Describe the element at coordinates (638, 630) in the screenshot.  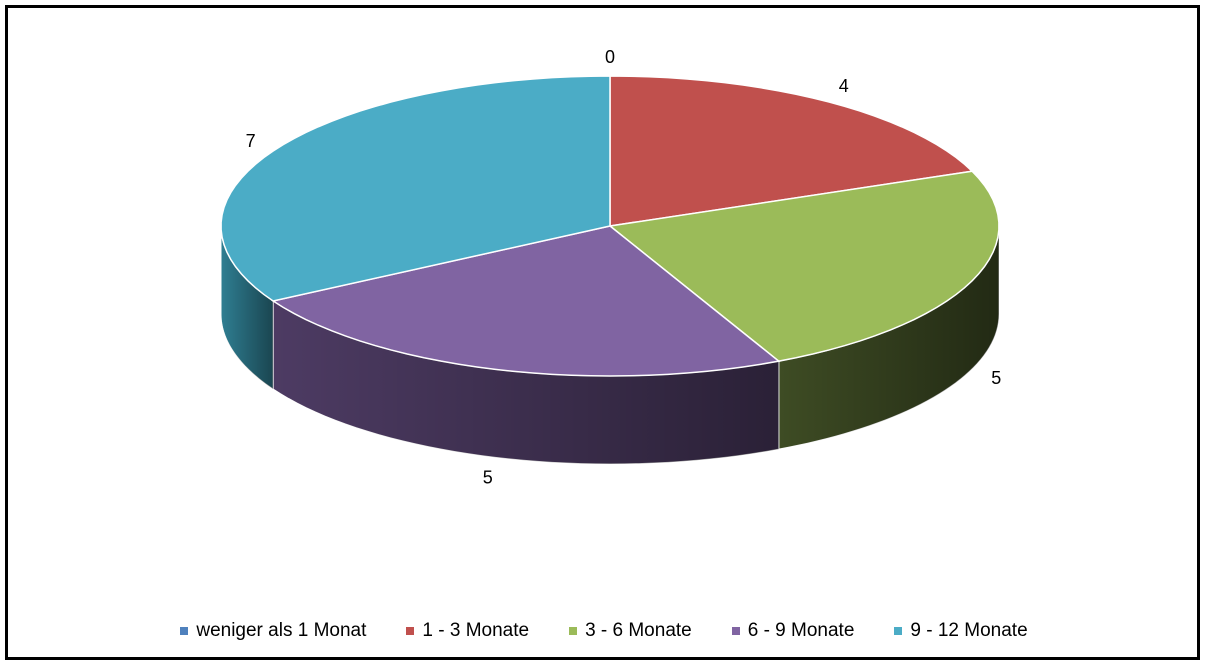
I see `legend-label: 3 - 6 Monate` at that location.